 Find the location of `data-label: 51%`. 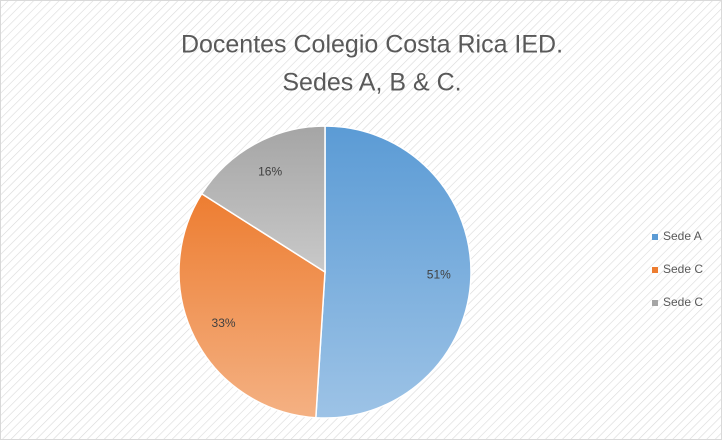

data-label: 51% is located at coordinates (439, 275).